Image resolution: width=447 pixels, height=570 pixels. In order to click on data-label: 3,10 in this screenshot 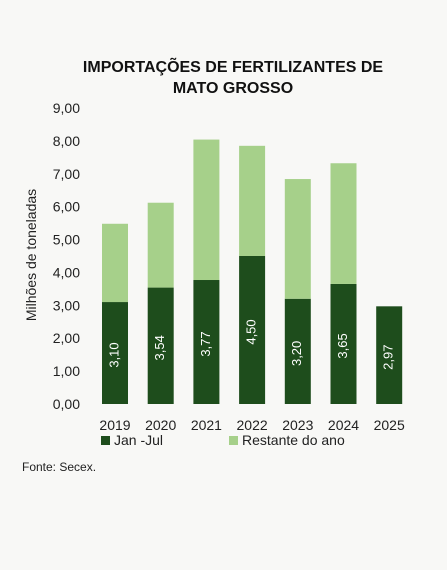, I will do `click(113, 354)`.